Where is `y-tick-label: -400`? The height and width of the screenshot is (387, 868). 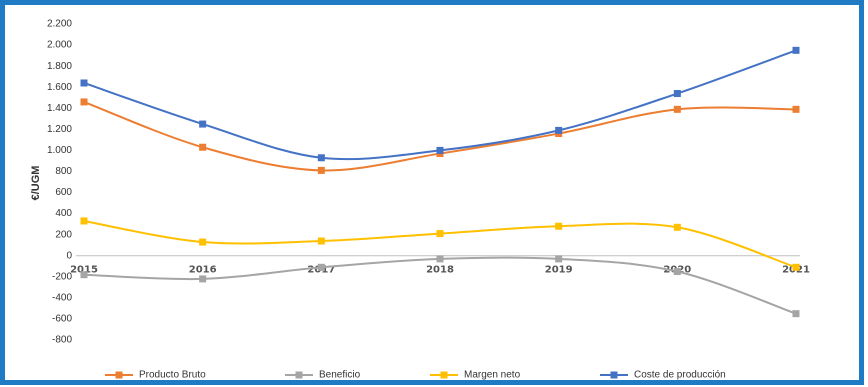 y-tick-label: -400 is located at coordinates (62, 298).